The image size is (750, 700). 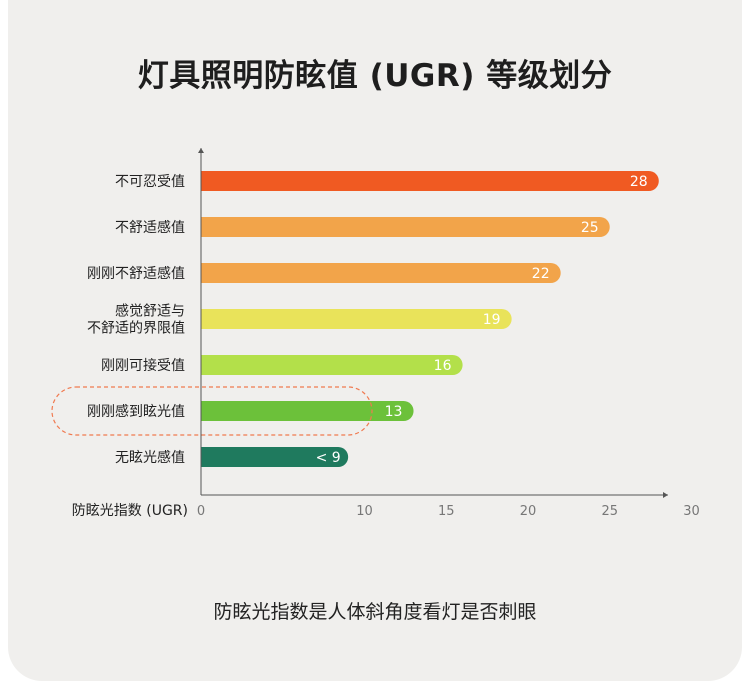 What do you see at coordinates (201, 511) in the screenshot?
I see `x-tick-label: 0` at bounding box center [201, 511].